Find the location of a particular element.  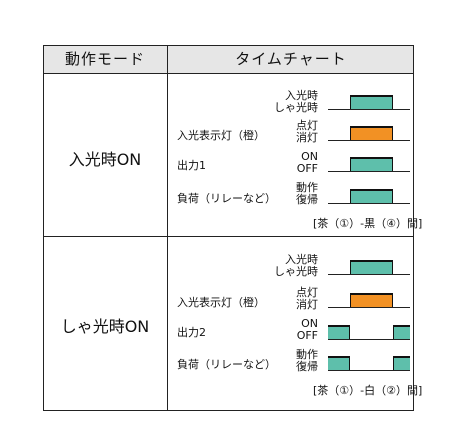

wiring-note: [茶（①）-黒（④）間] is located at coordinates (368, 223).